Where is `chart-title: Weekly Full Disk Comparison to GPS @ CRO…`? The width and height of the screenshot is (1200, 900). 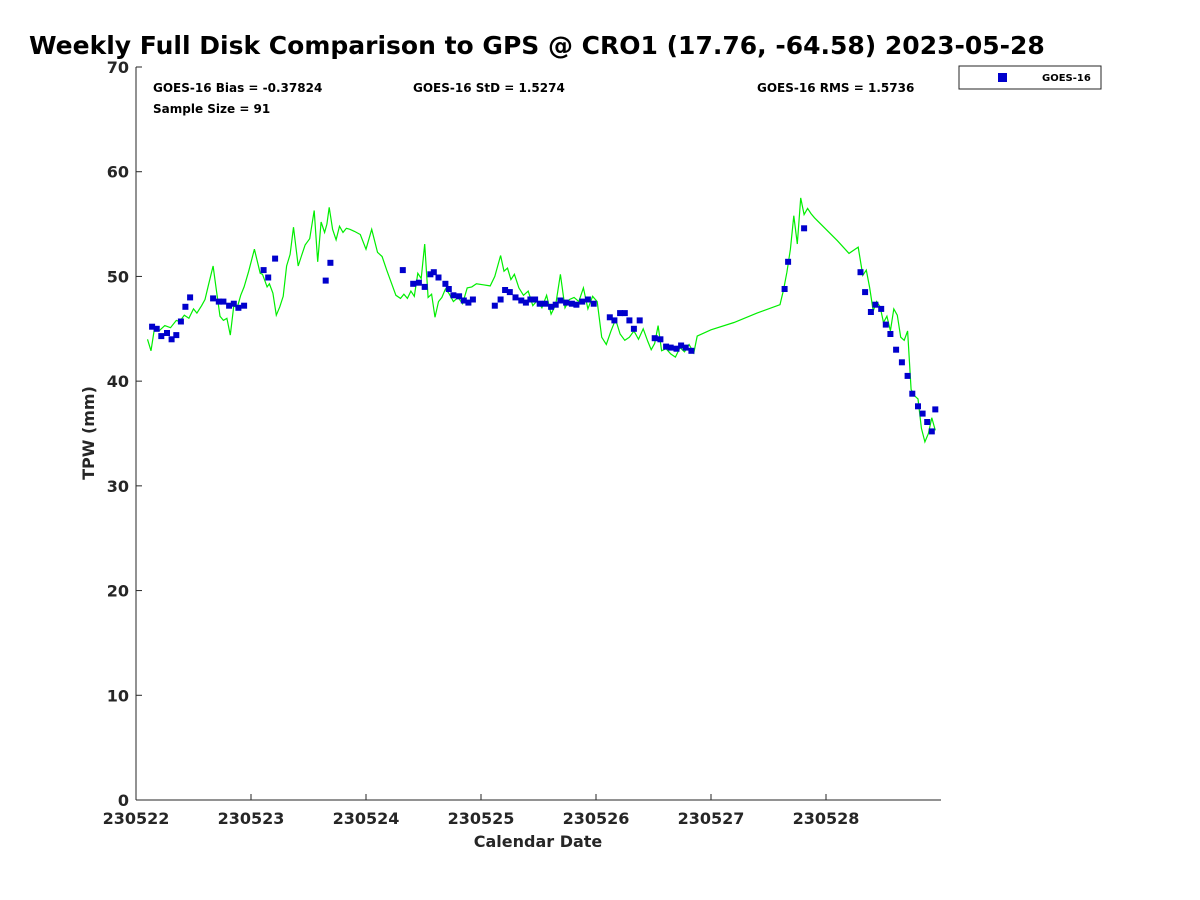 chart-title: Weekly Full Disk Comparison to GPS @ CRO… is located at coordinates (537, 45).